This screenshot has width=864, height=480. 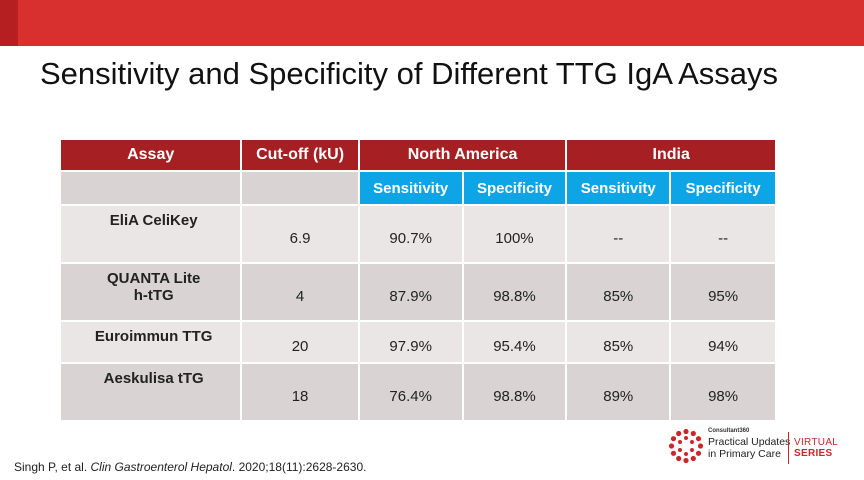 I want to click on india-sensitivity: 89%, so click(x=618, y=392).